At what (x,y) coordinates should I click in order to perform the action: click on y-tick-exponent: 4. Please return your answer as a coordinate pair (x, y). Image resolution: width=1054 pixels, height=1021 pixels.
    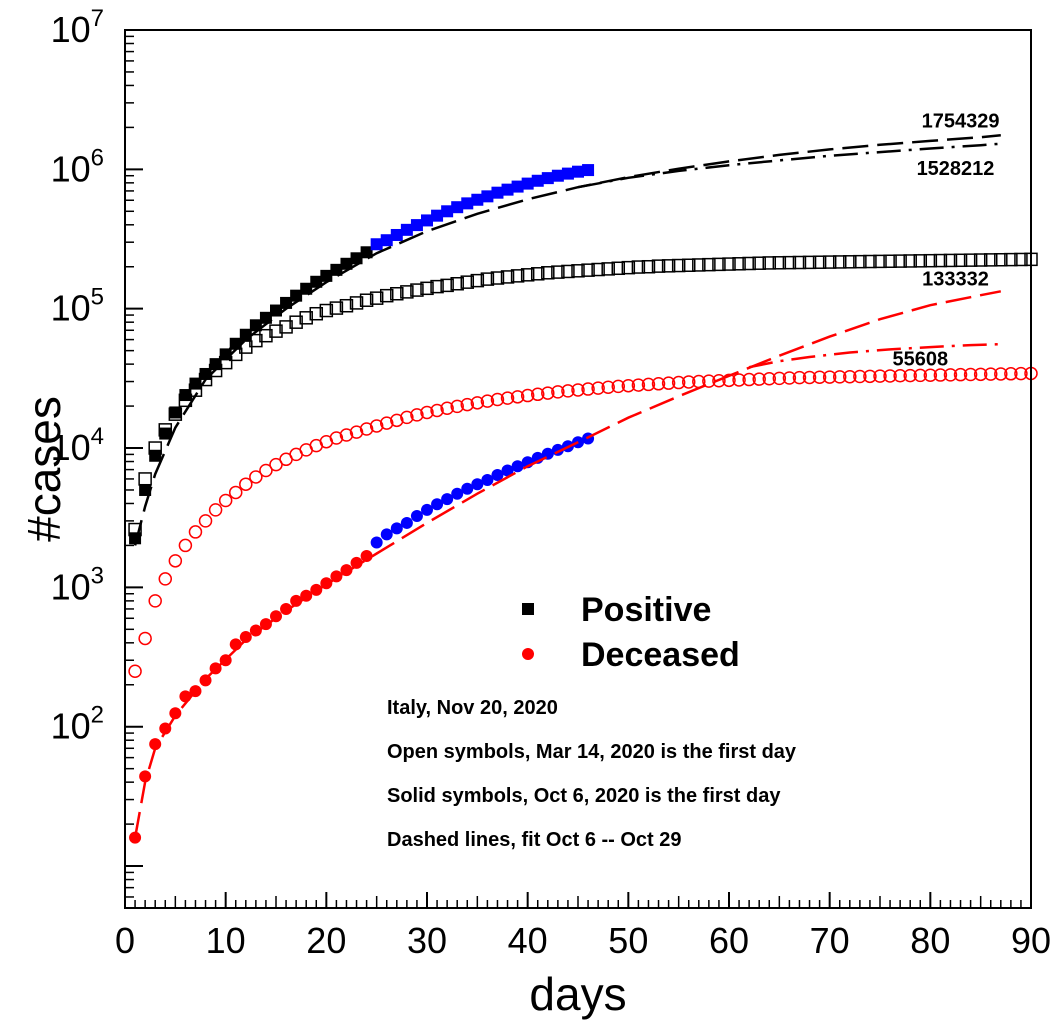
    Looking at the image, I should click on (97, 436).